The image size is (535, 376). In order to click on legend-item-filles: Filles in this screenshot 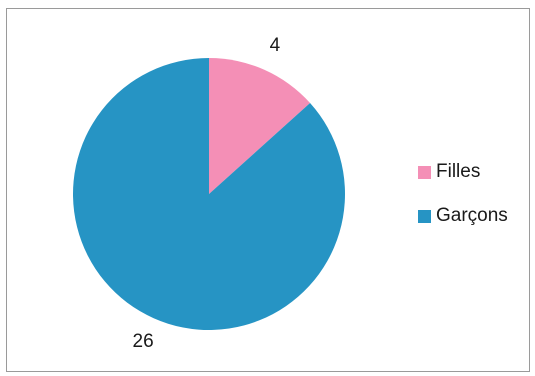, I will do `click(463, 172)`.